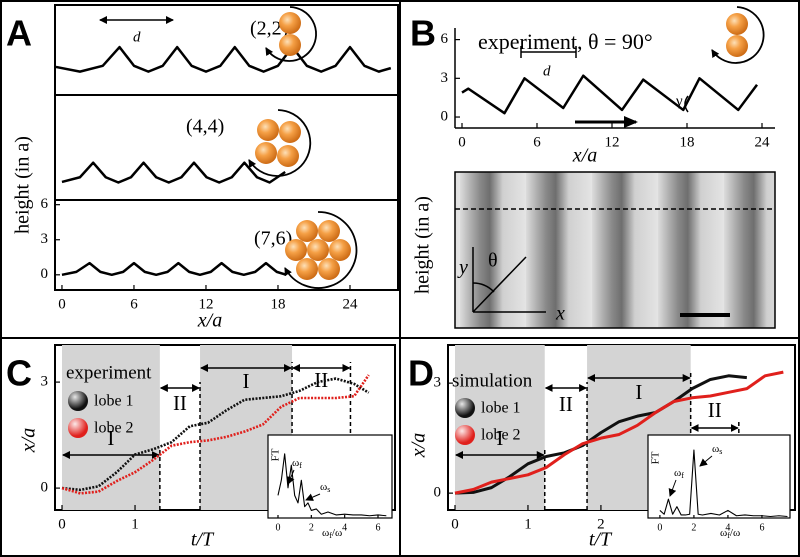 This screenshot has height=557, width=800. Describe the element at coordinates (509, 280) in the screenshot. I see `image-axes` at that location.